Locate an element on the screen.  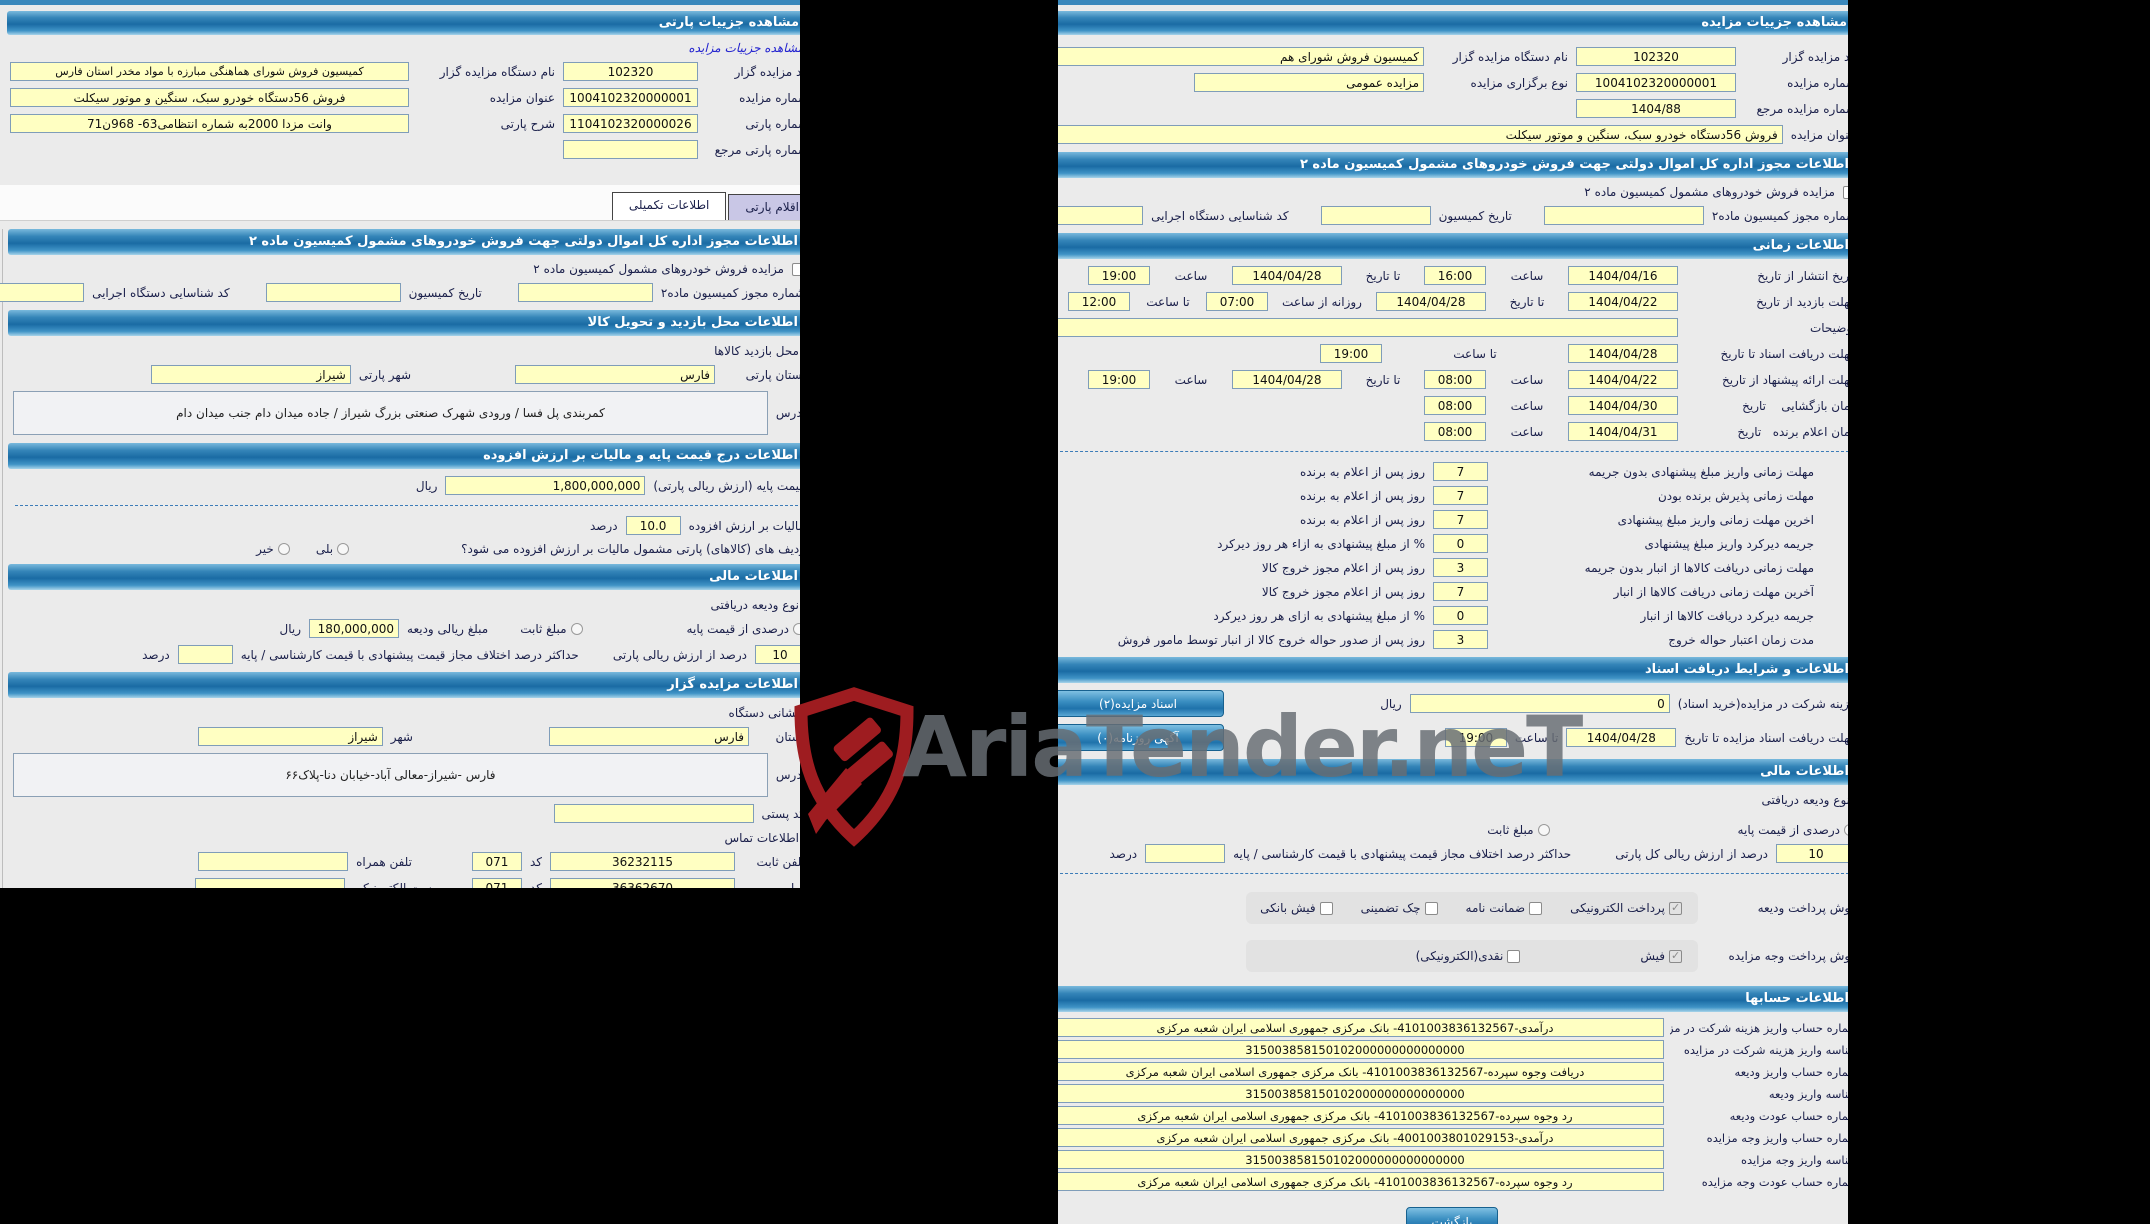
publish-to-time-input is located at coordinates (1119, 275).